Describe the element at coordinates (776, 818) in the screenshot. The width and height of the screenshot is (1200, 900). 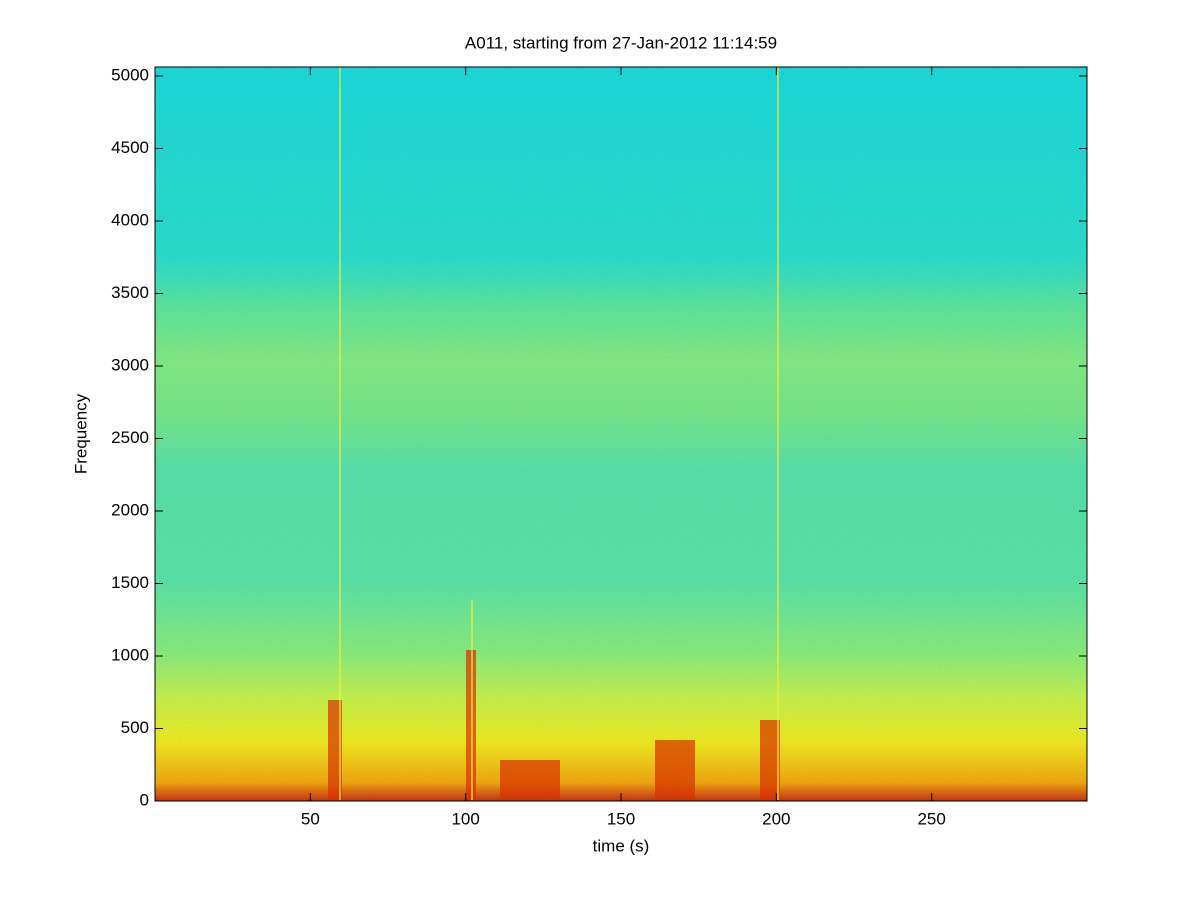
I see `x-tick-label: 200` at that location.